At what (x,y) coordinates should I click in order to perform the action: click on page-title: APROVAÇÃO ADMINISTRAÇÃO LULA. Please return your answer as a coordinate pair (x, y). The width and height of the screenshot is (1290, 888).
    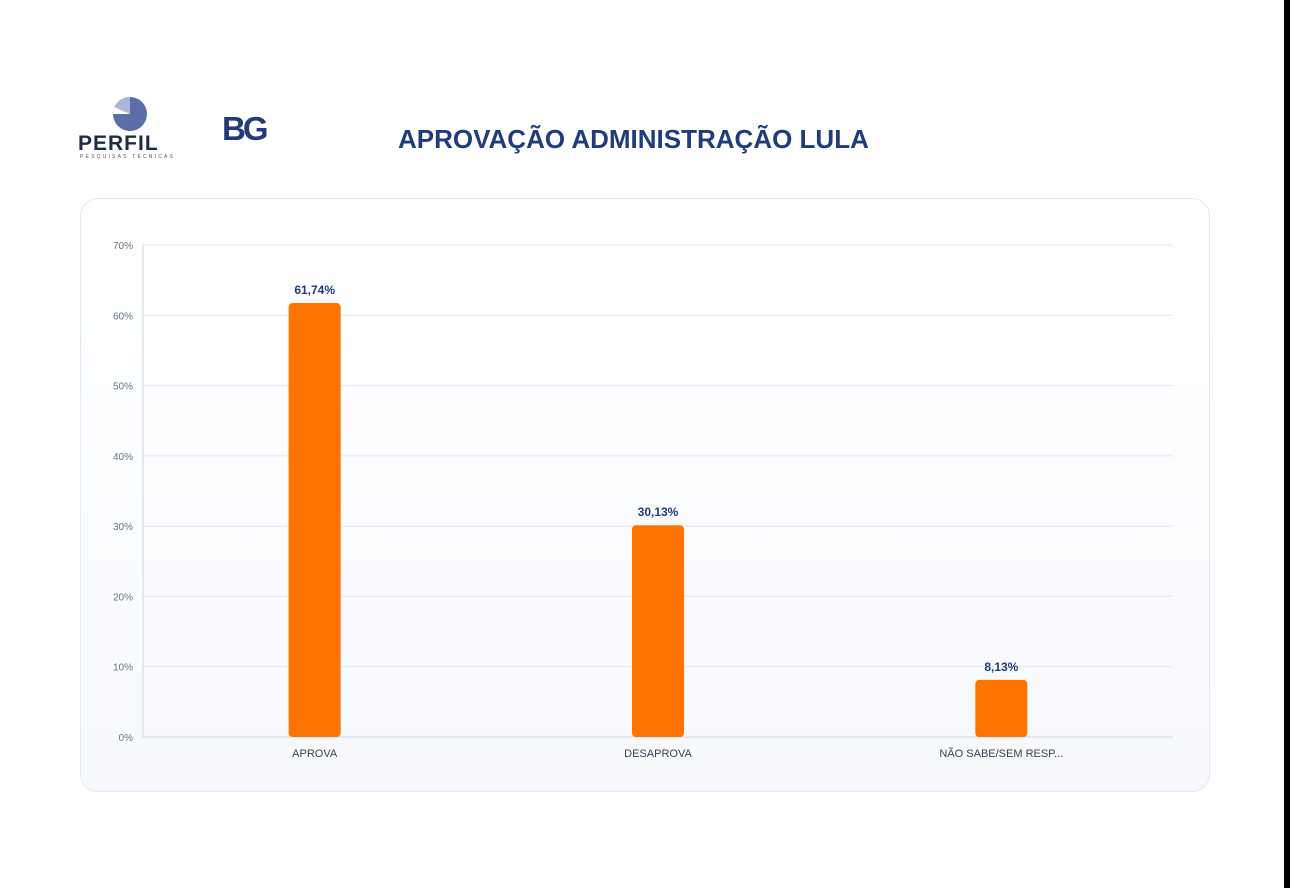
    Looking at the image, I should click on (633, 139).